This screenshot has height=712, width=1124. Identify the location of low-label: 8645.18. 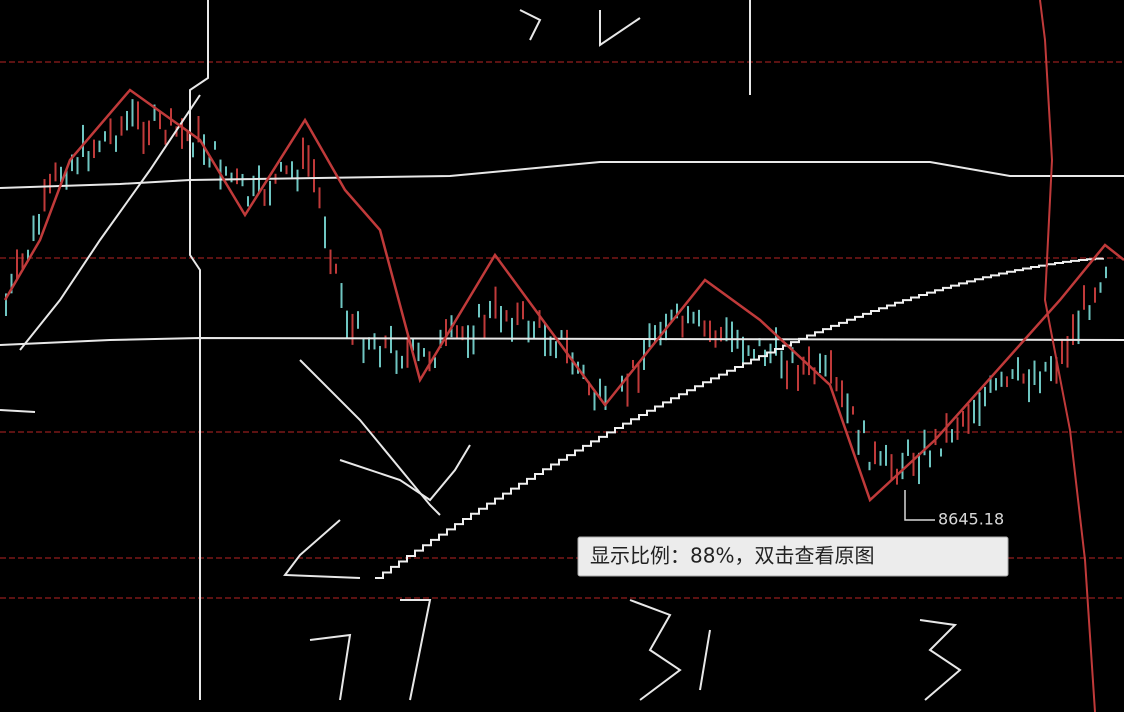
(971, 519).